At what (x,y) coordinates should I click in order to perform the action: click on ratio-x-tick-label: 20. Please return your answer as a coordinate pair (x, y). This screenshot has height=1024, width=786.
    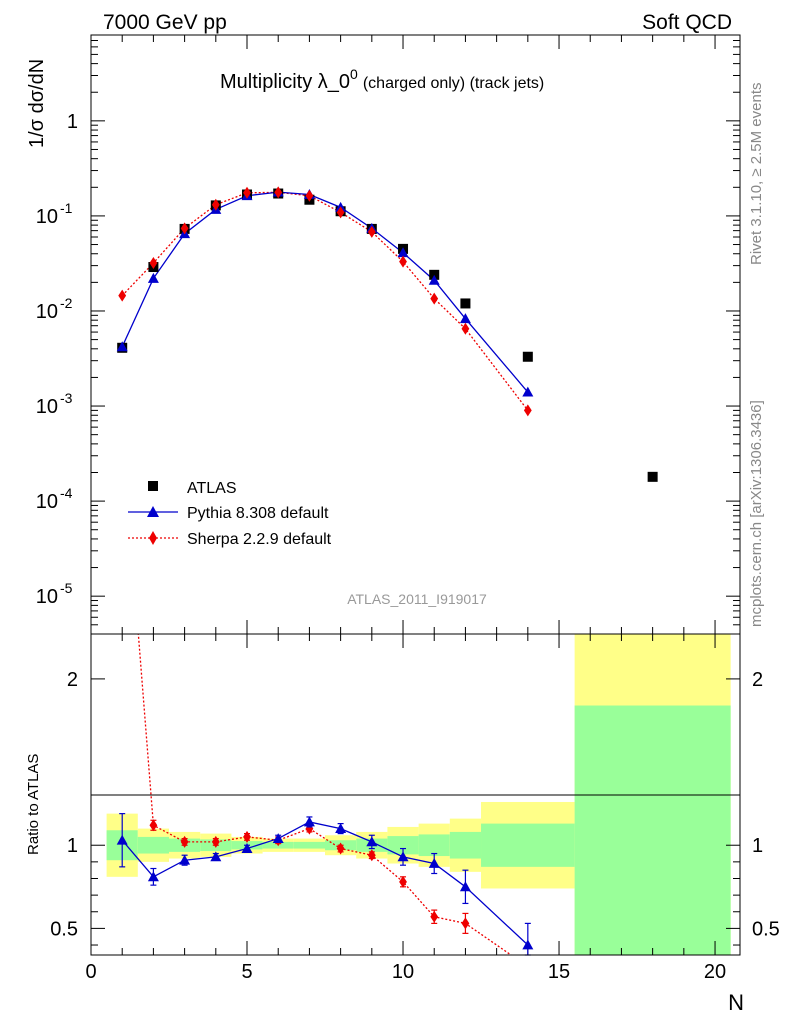
    Looking at the image, I should click on (715, 972).